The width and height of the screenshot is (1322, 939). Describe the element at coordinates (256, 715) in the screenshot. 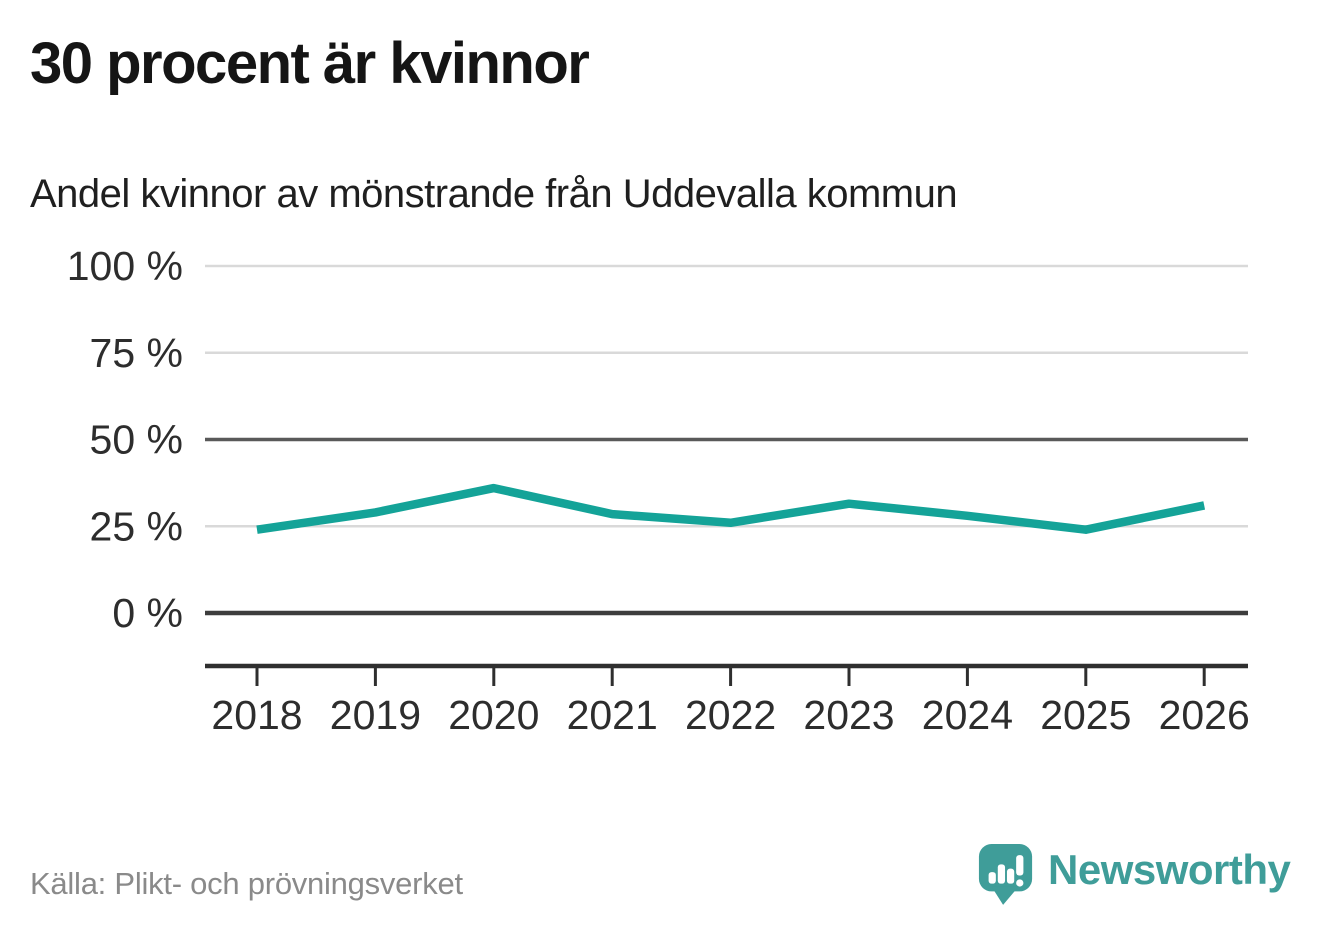

I see `x-axis-label-2018: 2018` at that location.